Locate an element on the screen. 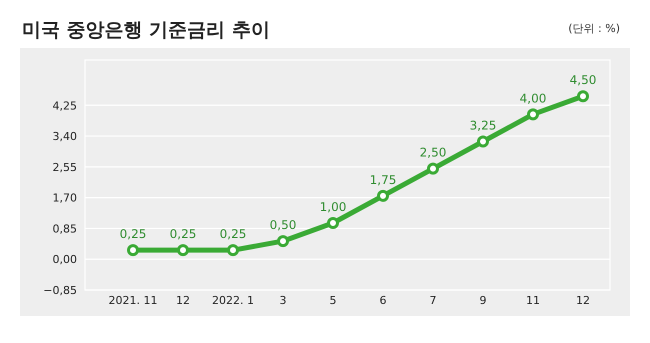 This screenshot has width=650, height=343. x-tick-label: 2022. 1 is located at coordinates (233, 300).